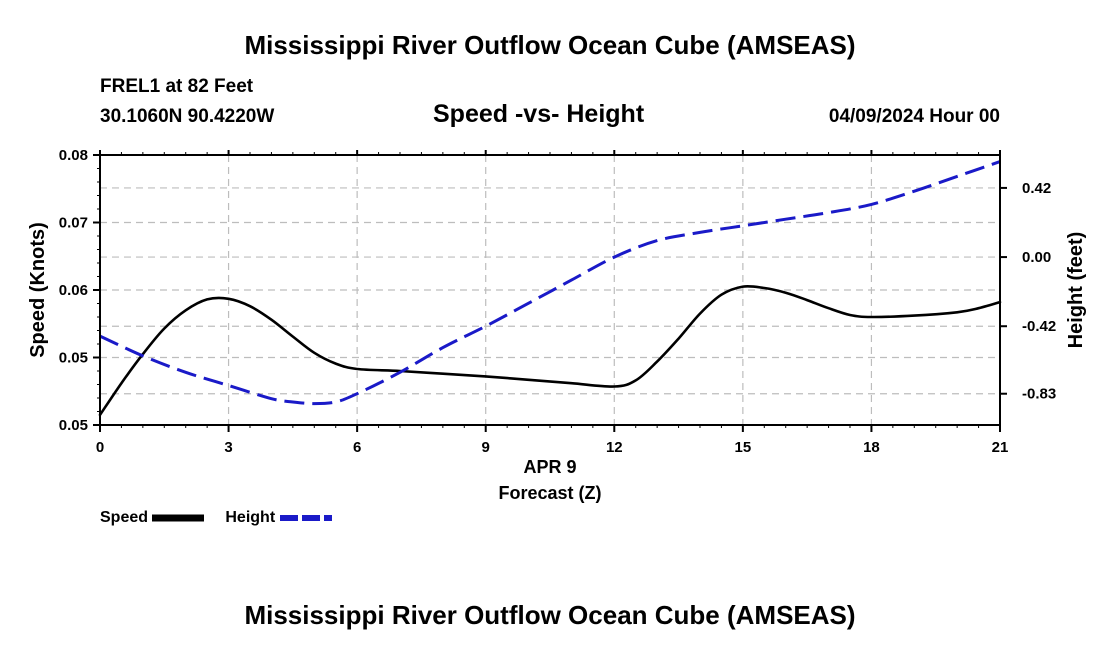 This screenshot has width=1100, height=650. Describe the element at coordinates (305, 517) in the screenshot. I see `legend-height-swatch` at that location.